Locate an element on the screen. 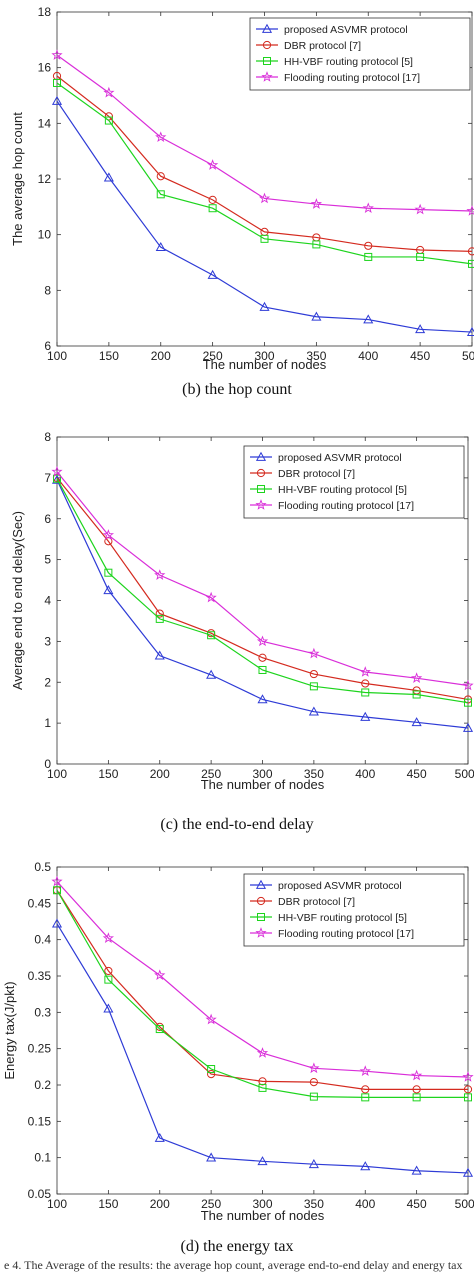 The width and height of the screenshot is (474, 1273). y-tick-label: 16 is located at coordinates (45, 68).